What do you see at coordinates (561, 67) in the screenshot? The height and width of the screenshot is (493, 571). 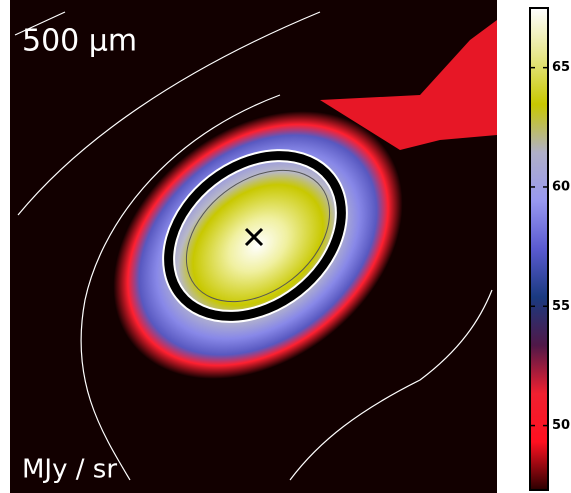 I see `colorbar-tick-label: 65` at bounding box center [561, 67].